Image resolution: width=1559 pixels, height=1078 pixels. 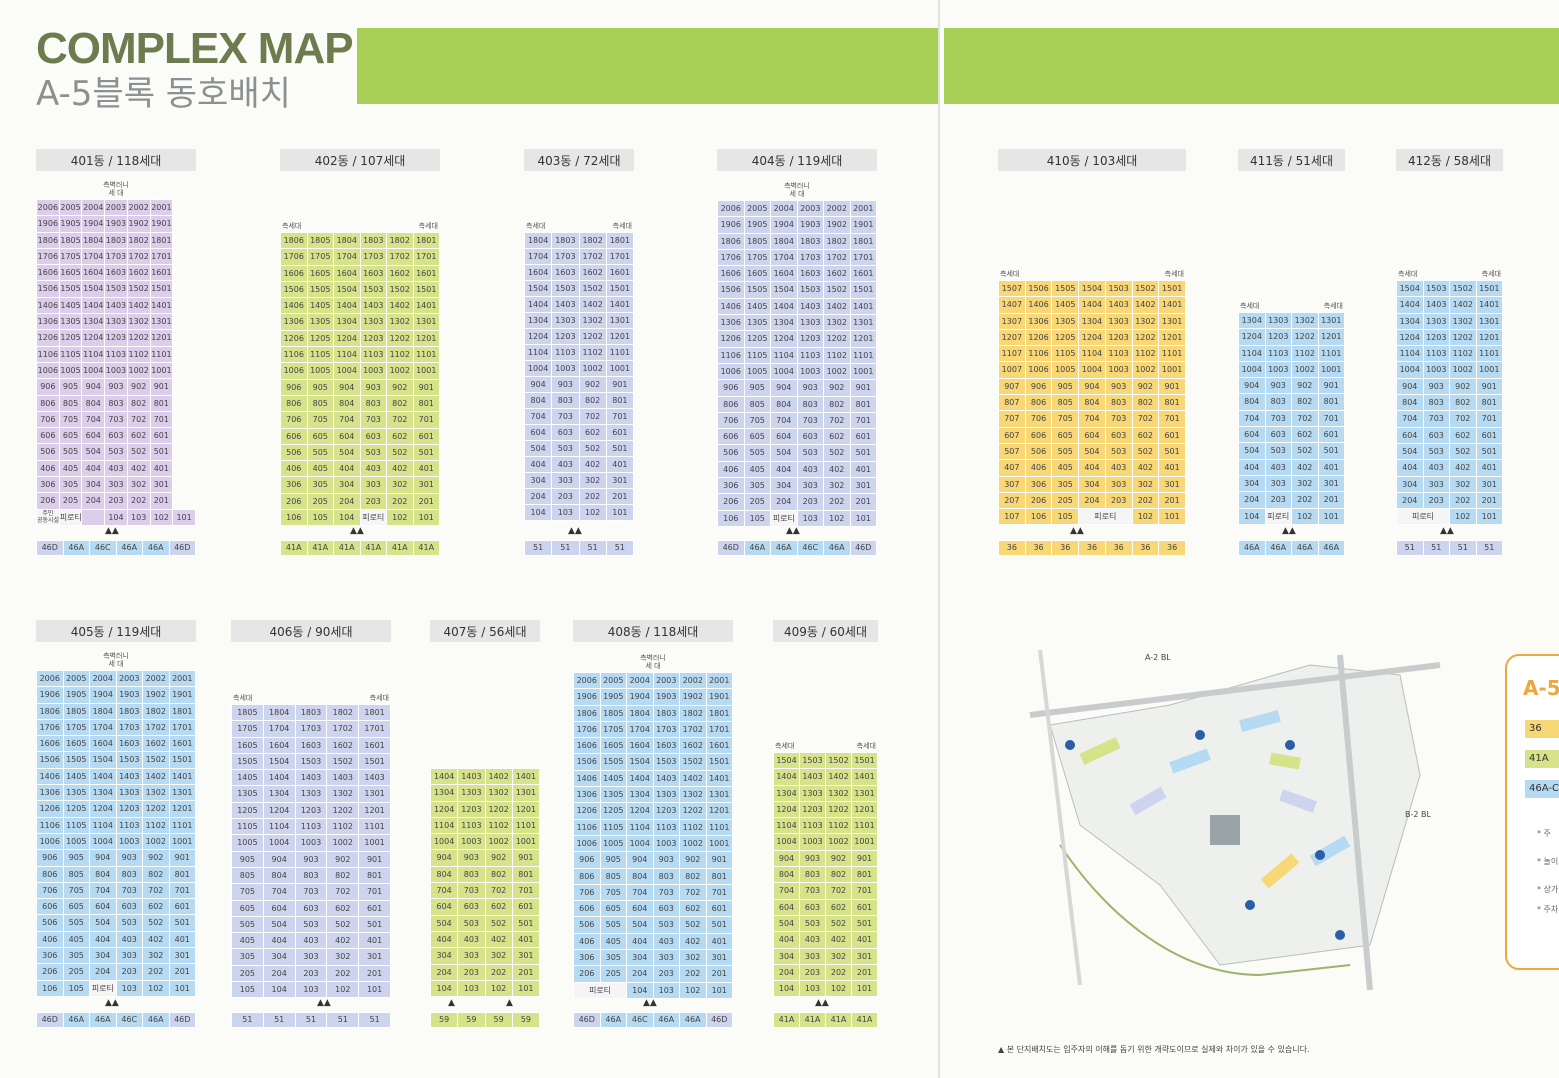 What do you see at coordinates (400, 548) in the screenshot?
I see `unit-type-cell: 41A` at bounding box center [400, 548].